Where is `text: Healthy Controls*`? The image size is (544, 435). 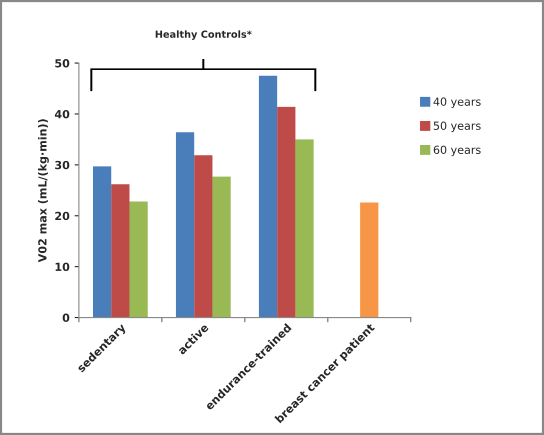 text: Healthy Controls* is located at coordinates (204, 35).